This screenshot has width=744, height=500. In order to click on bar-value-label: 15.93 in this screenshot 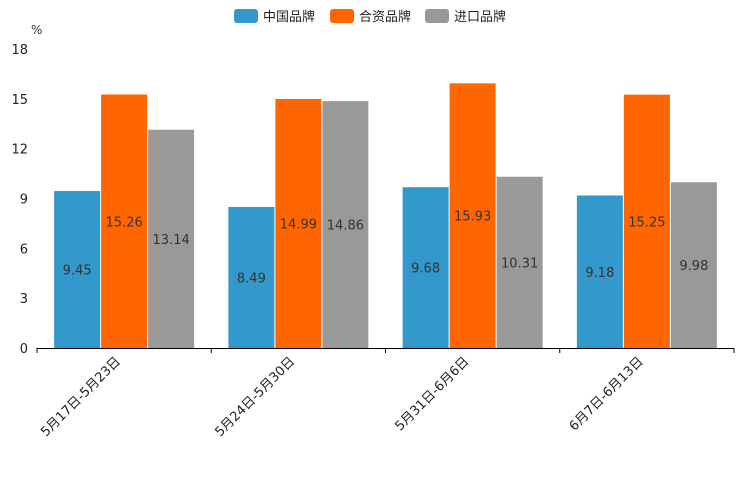, I will do `click(472, 217)`.